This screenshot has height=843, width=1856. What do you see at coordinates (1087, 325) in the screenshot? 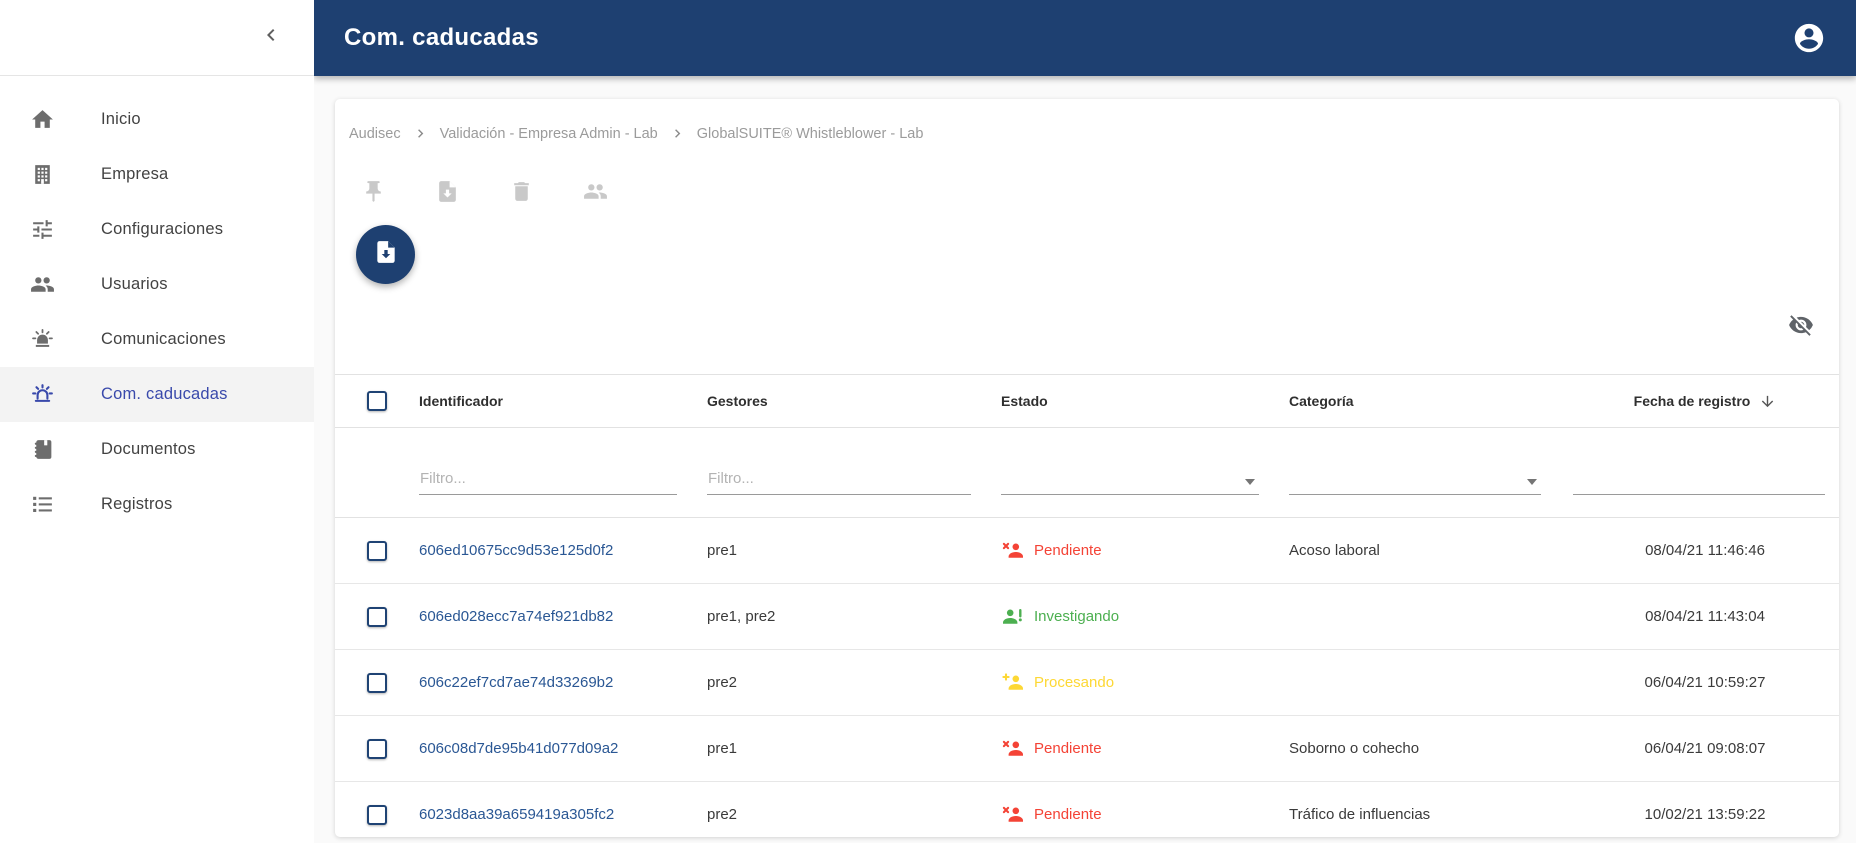
I see `table-actions` at bounding box center [1087, 325].